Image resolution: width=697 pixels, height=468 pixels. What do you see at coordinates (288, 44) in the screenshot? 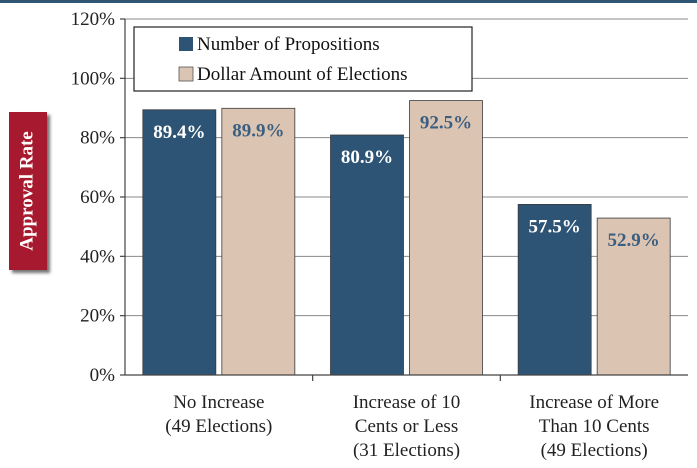
I see `legend-label-propositions: Number of Propositions` at bounding box center [288, 44].